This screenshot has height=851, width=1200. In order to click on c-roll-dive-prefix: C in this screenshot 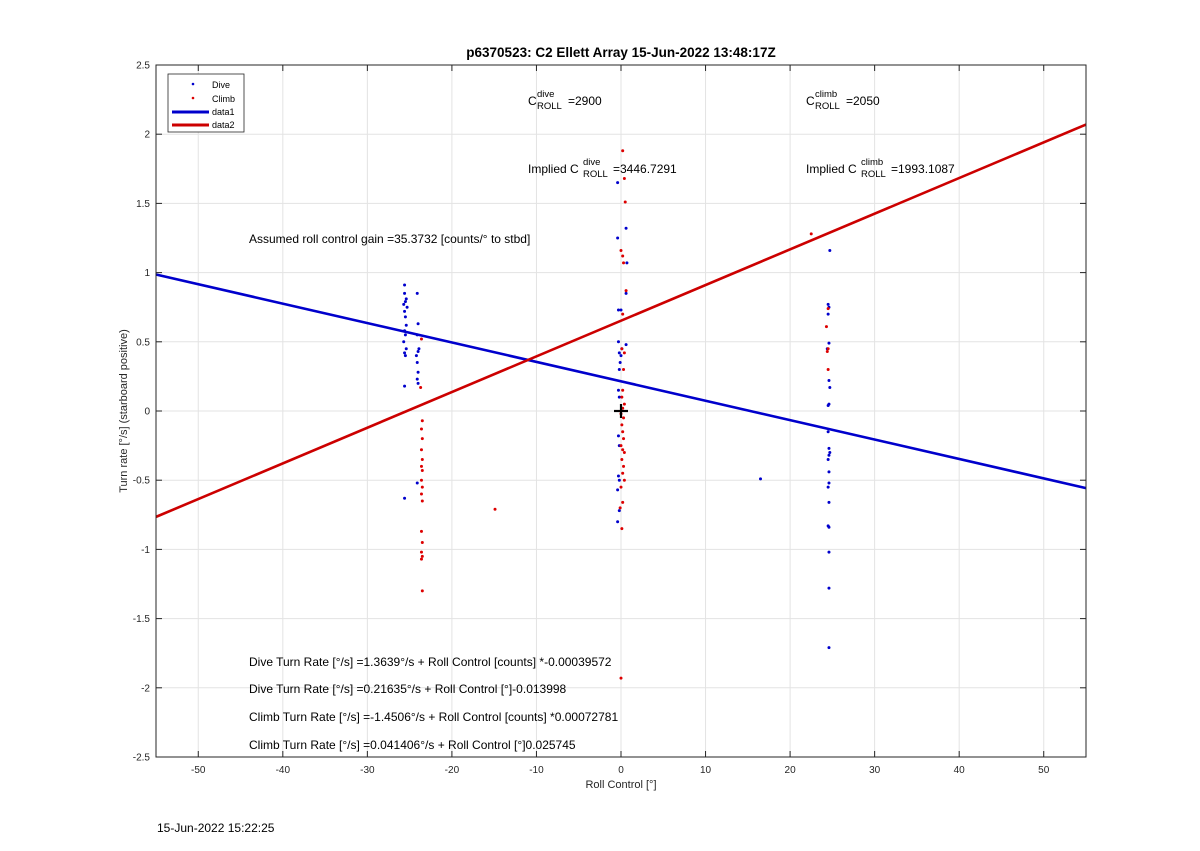, I will do `click(532, 101)`.